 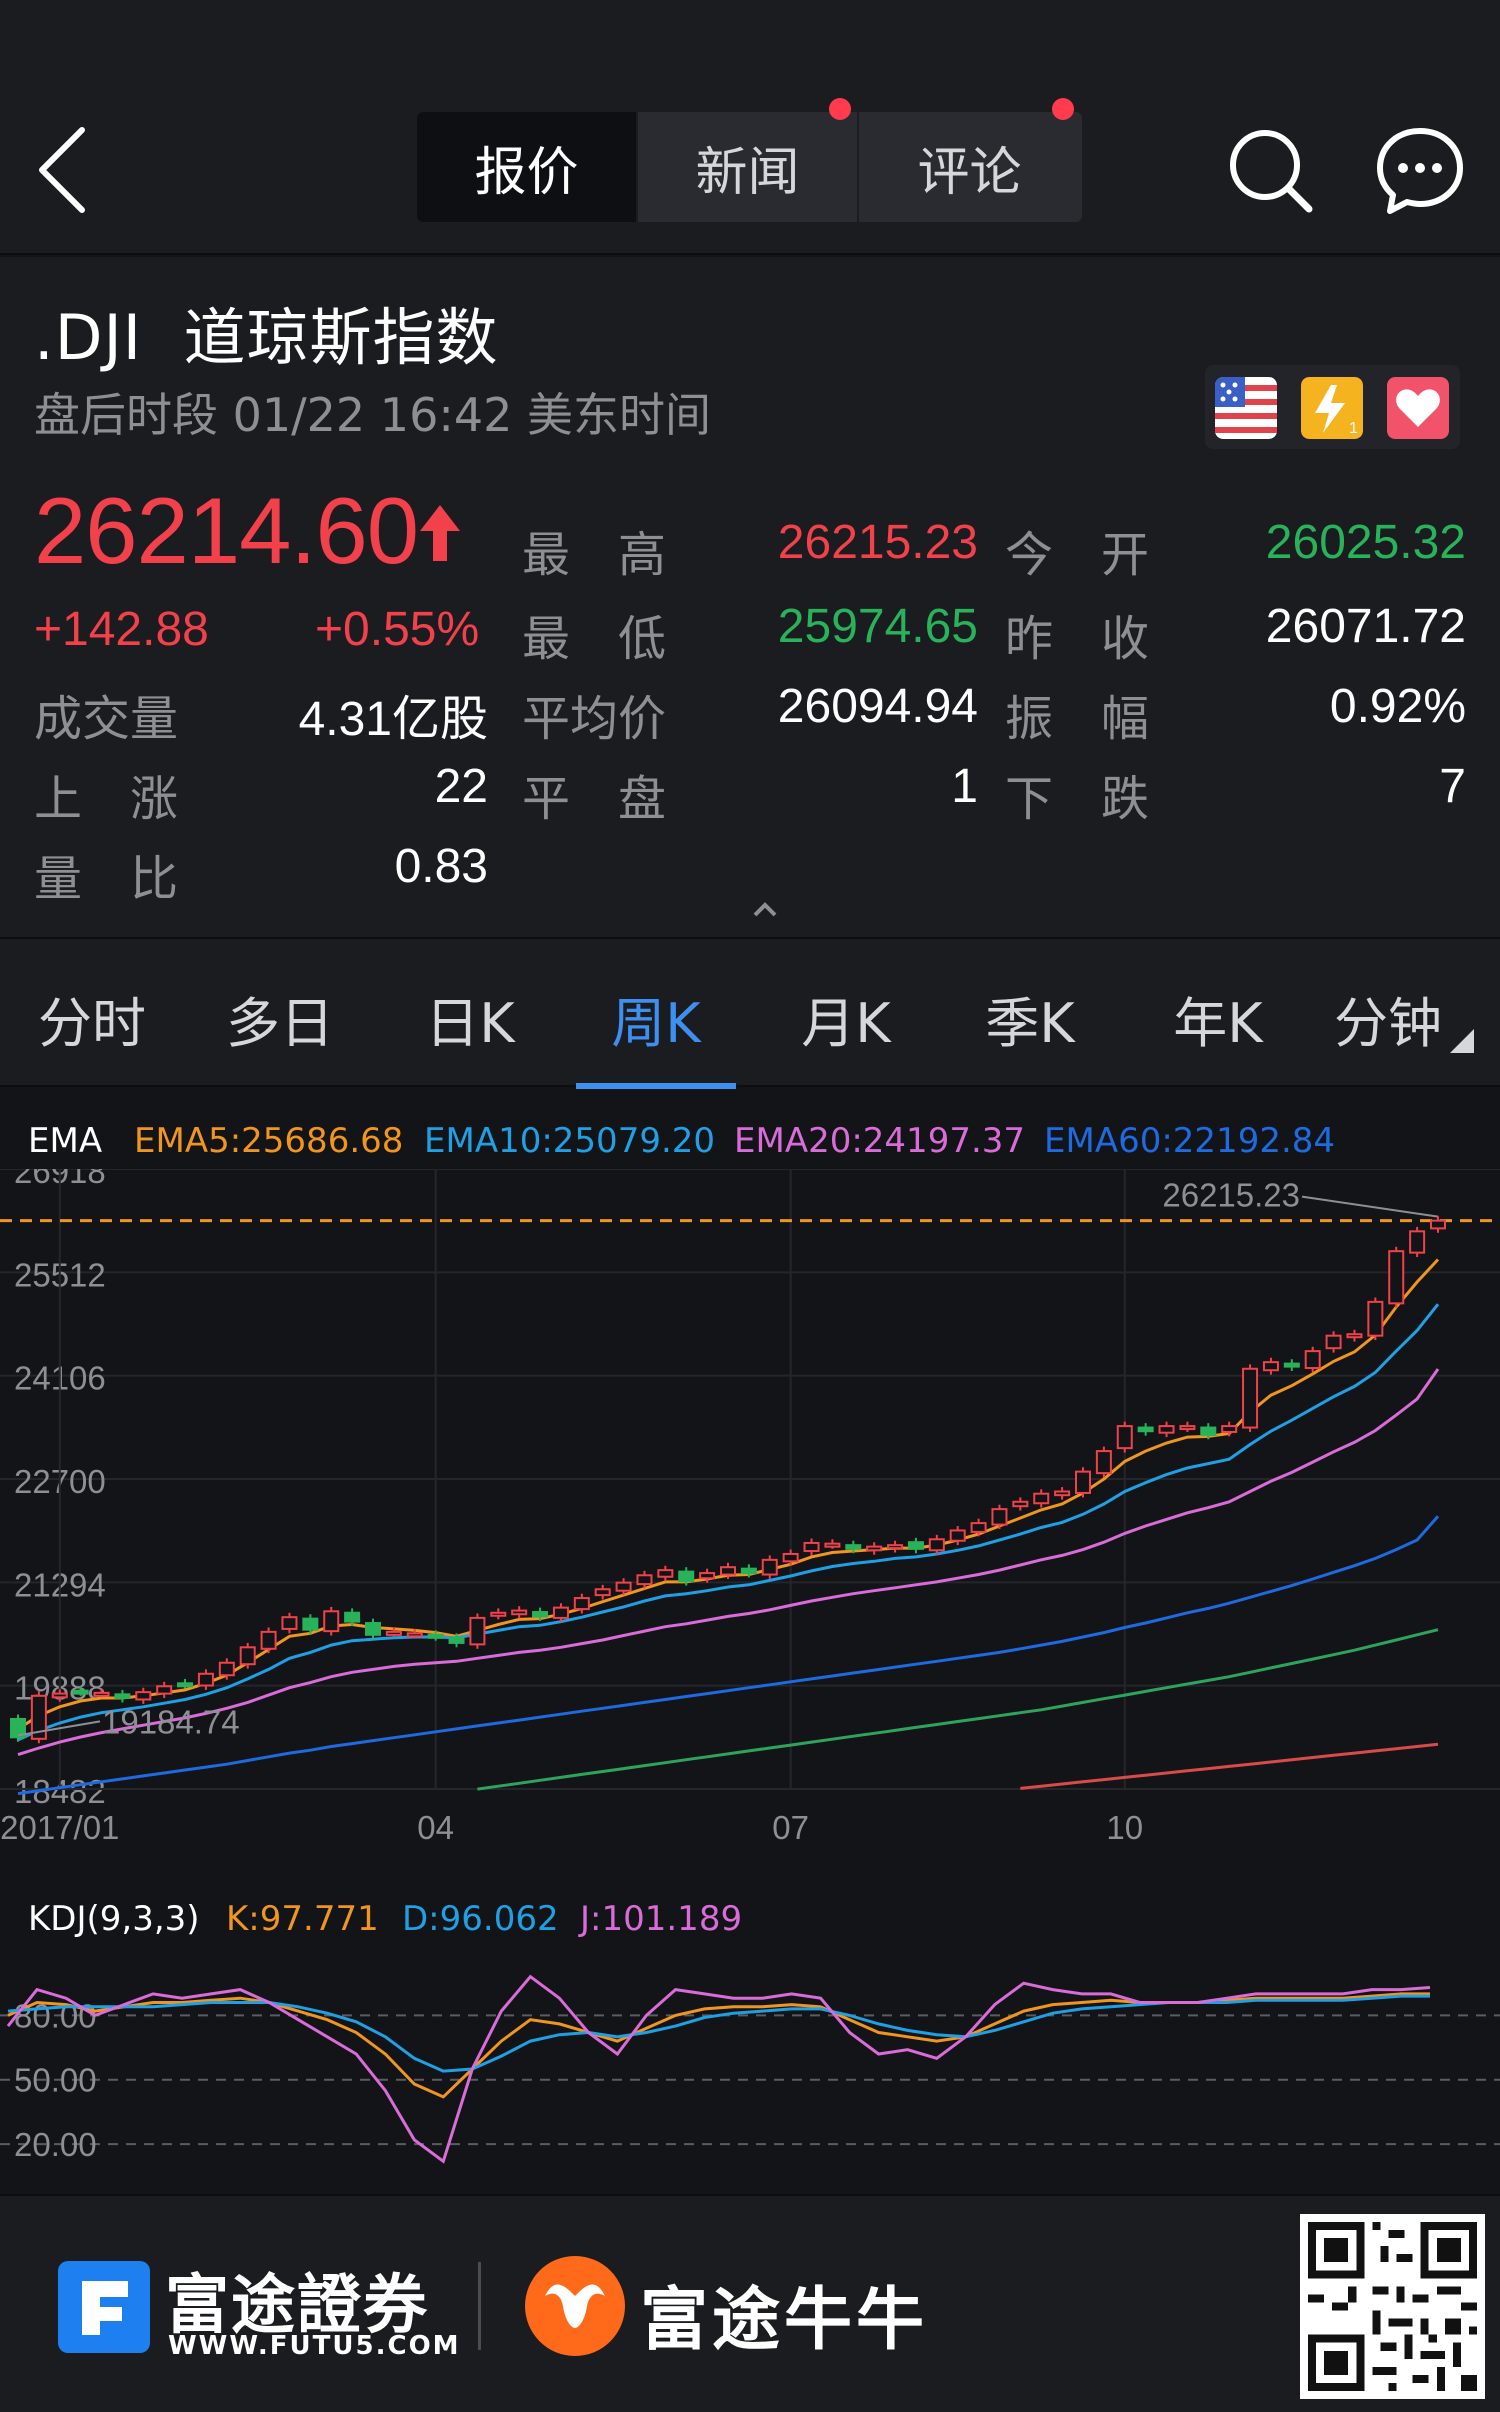 What do you see at coordinates (280, 1023) in the screenshot?
I see `period-tab-multiday: 多日` at bounding box center [280, 1023].